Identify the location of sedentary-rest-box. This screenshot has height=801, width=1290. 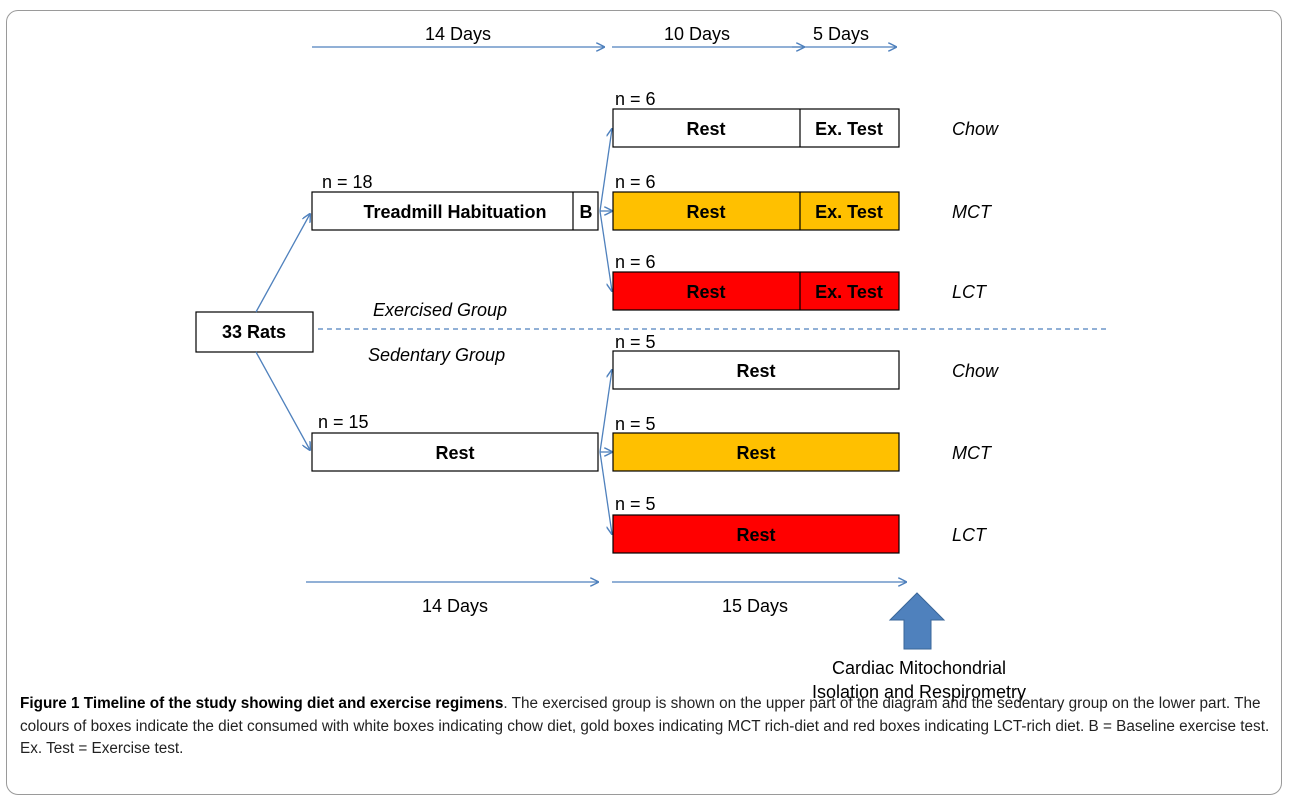
(455, 452).